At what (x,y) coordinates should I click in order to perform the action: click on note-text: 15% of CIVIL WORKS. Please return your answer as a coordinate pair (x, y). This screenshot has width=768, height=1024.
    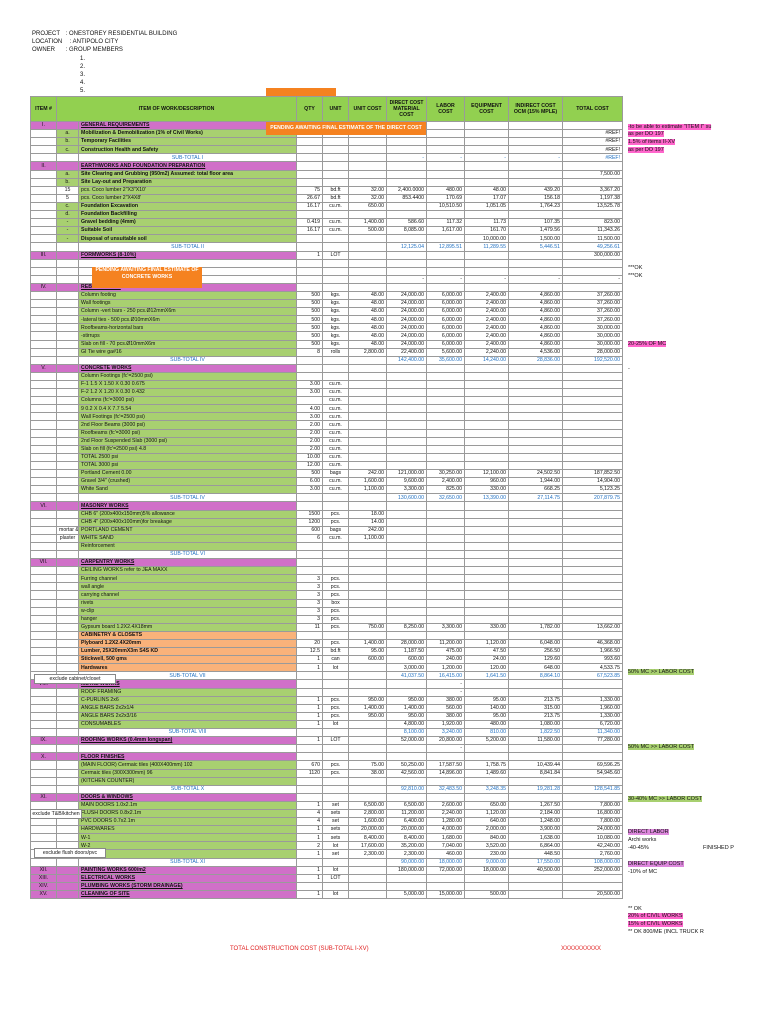
    Looking at the image, I should click on (655, 924).